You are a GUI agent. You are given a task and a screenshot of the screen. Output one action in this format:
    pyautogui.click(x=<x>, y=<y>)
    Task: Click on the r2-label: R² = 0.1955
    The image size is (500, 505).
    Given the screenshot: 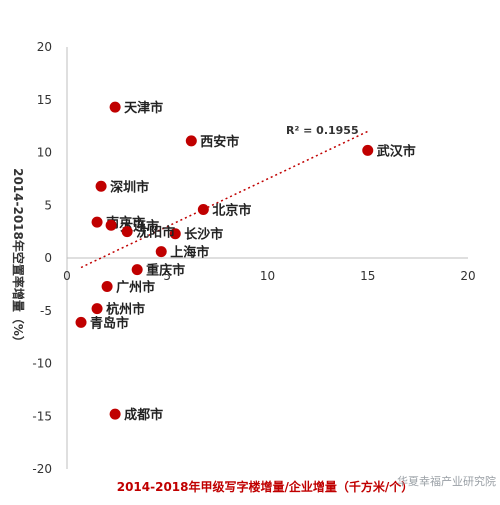 What is the action you would take?
    pyautogui.click(x=322, y=130)
    